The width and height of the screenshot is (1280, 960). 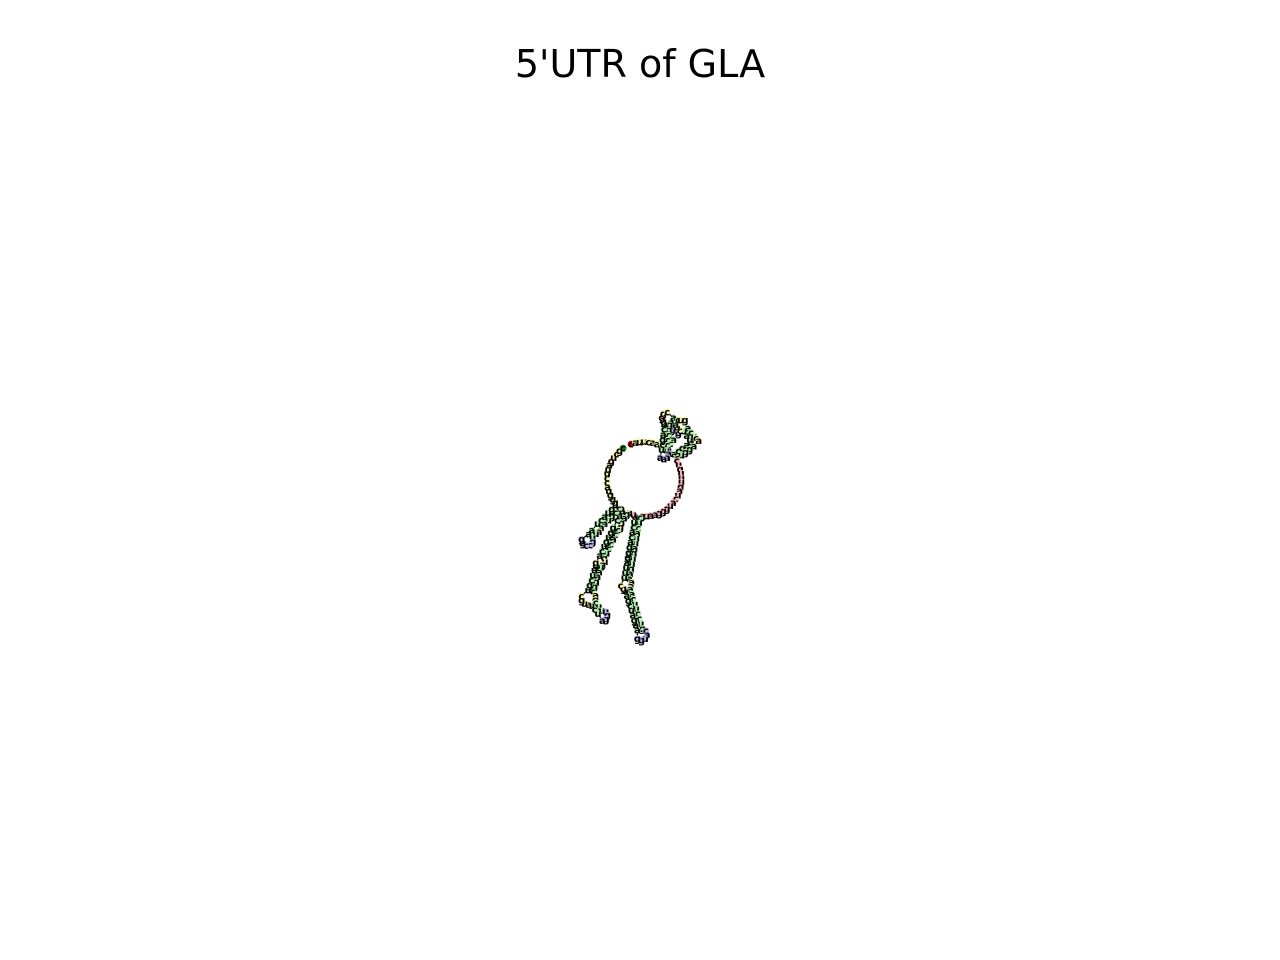 I want to click on nucleotide-127: u, so click(x=625, y=573).